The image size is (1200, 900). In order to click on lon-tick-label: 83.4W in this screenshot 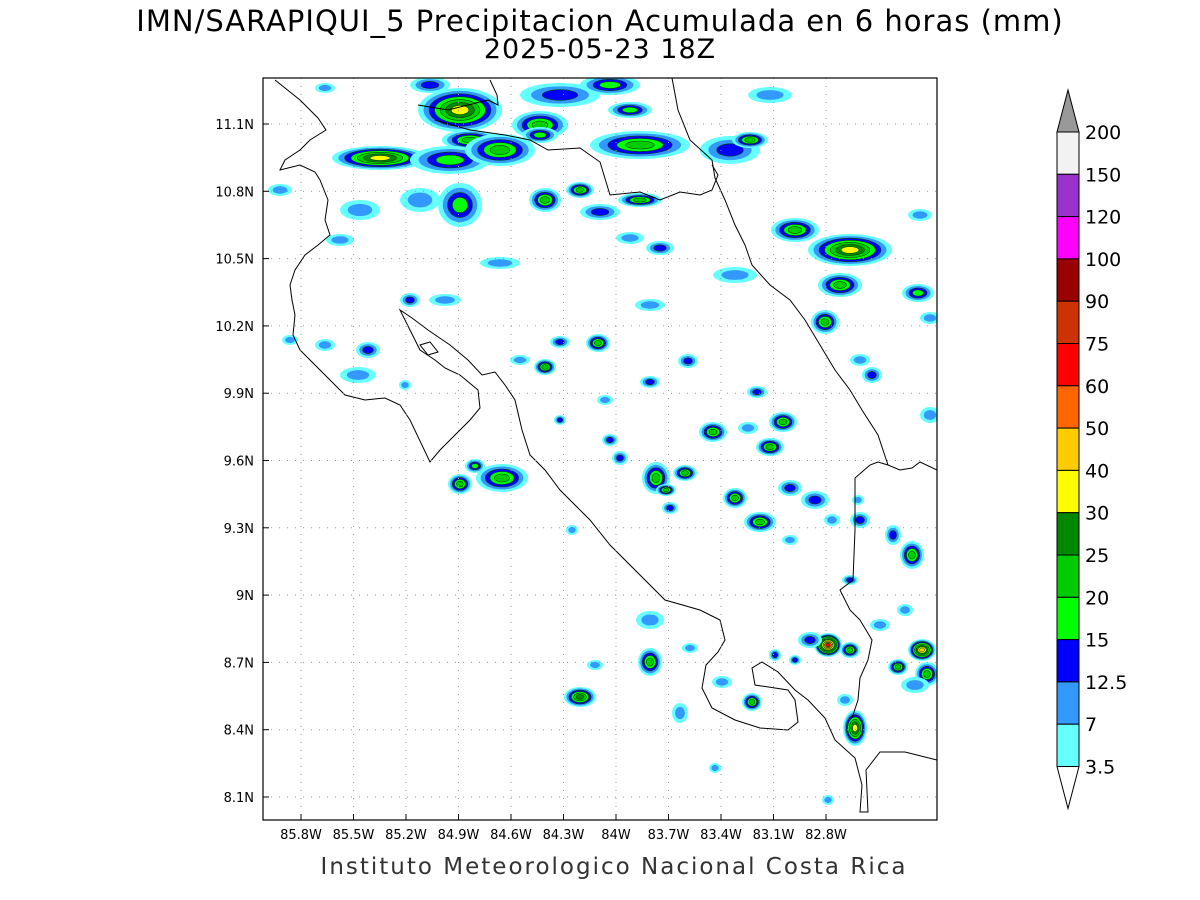, I will do `click(721, 835)`.